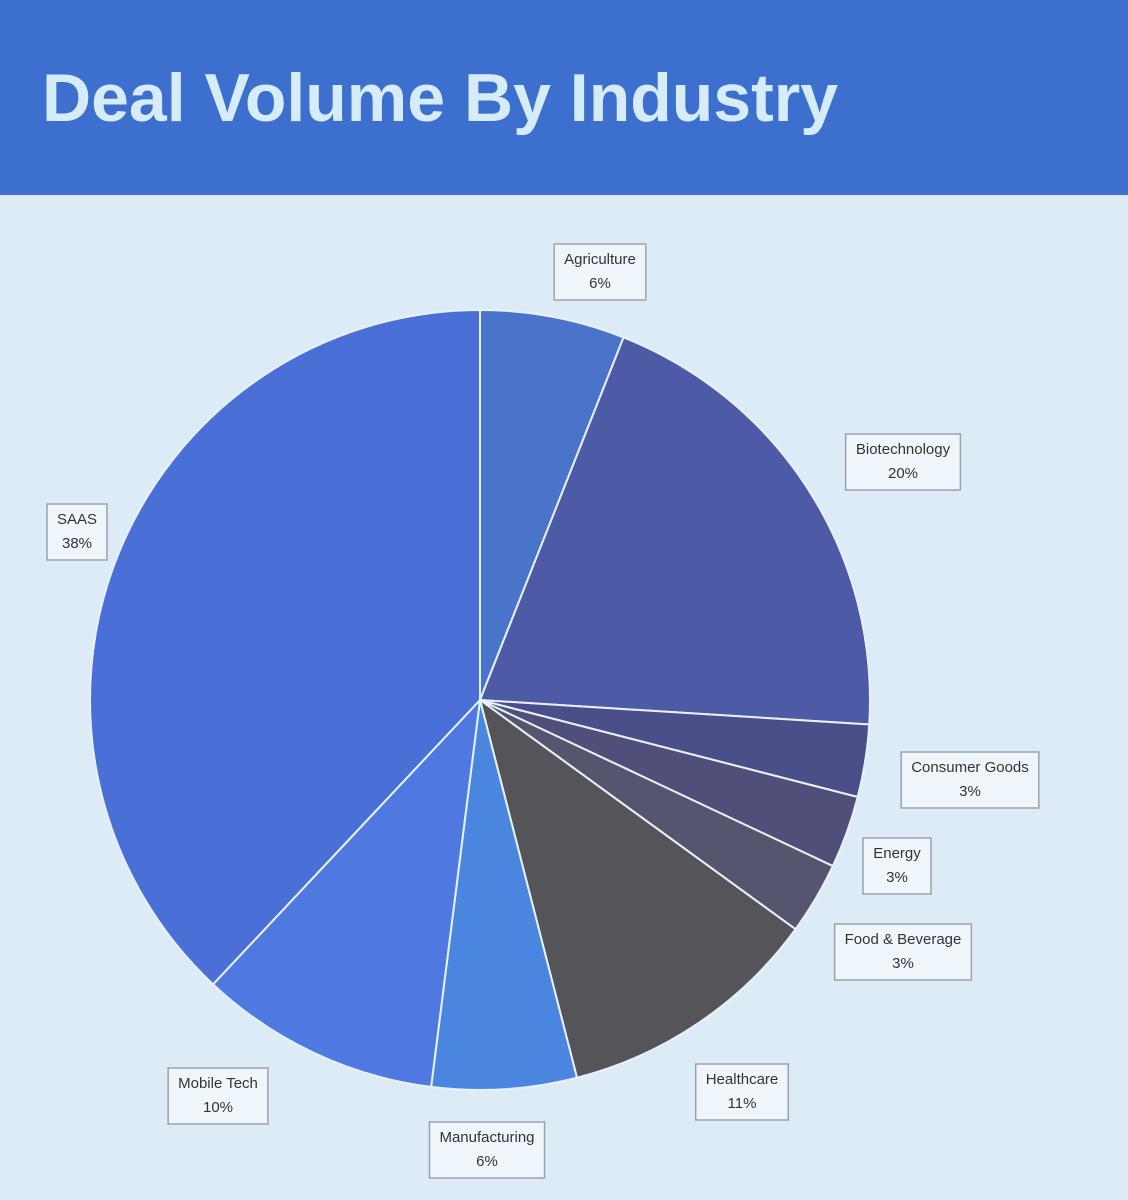  I want to click on slice-label: Agriculture 6%, so click(600, 272).